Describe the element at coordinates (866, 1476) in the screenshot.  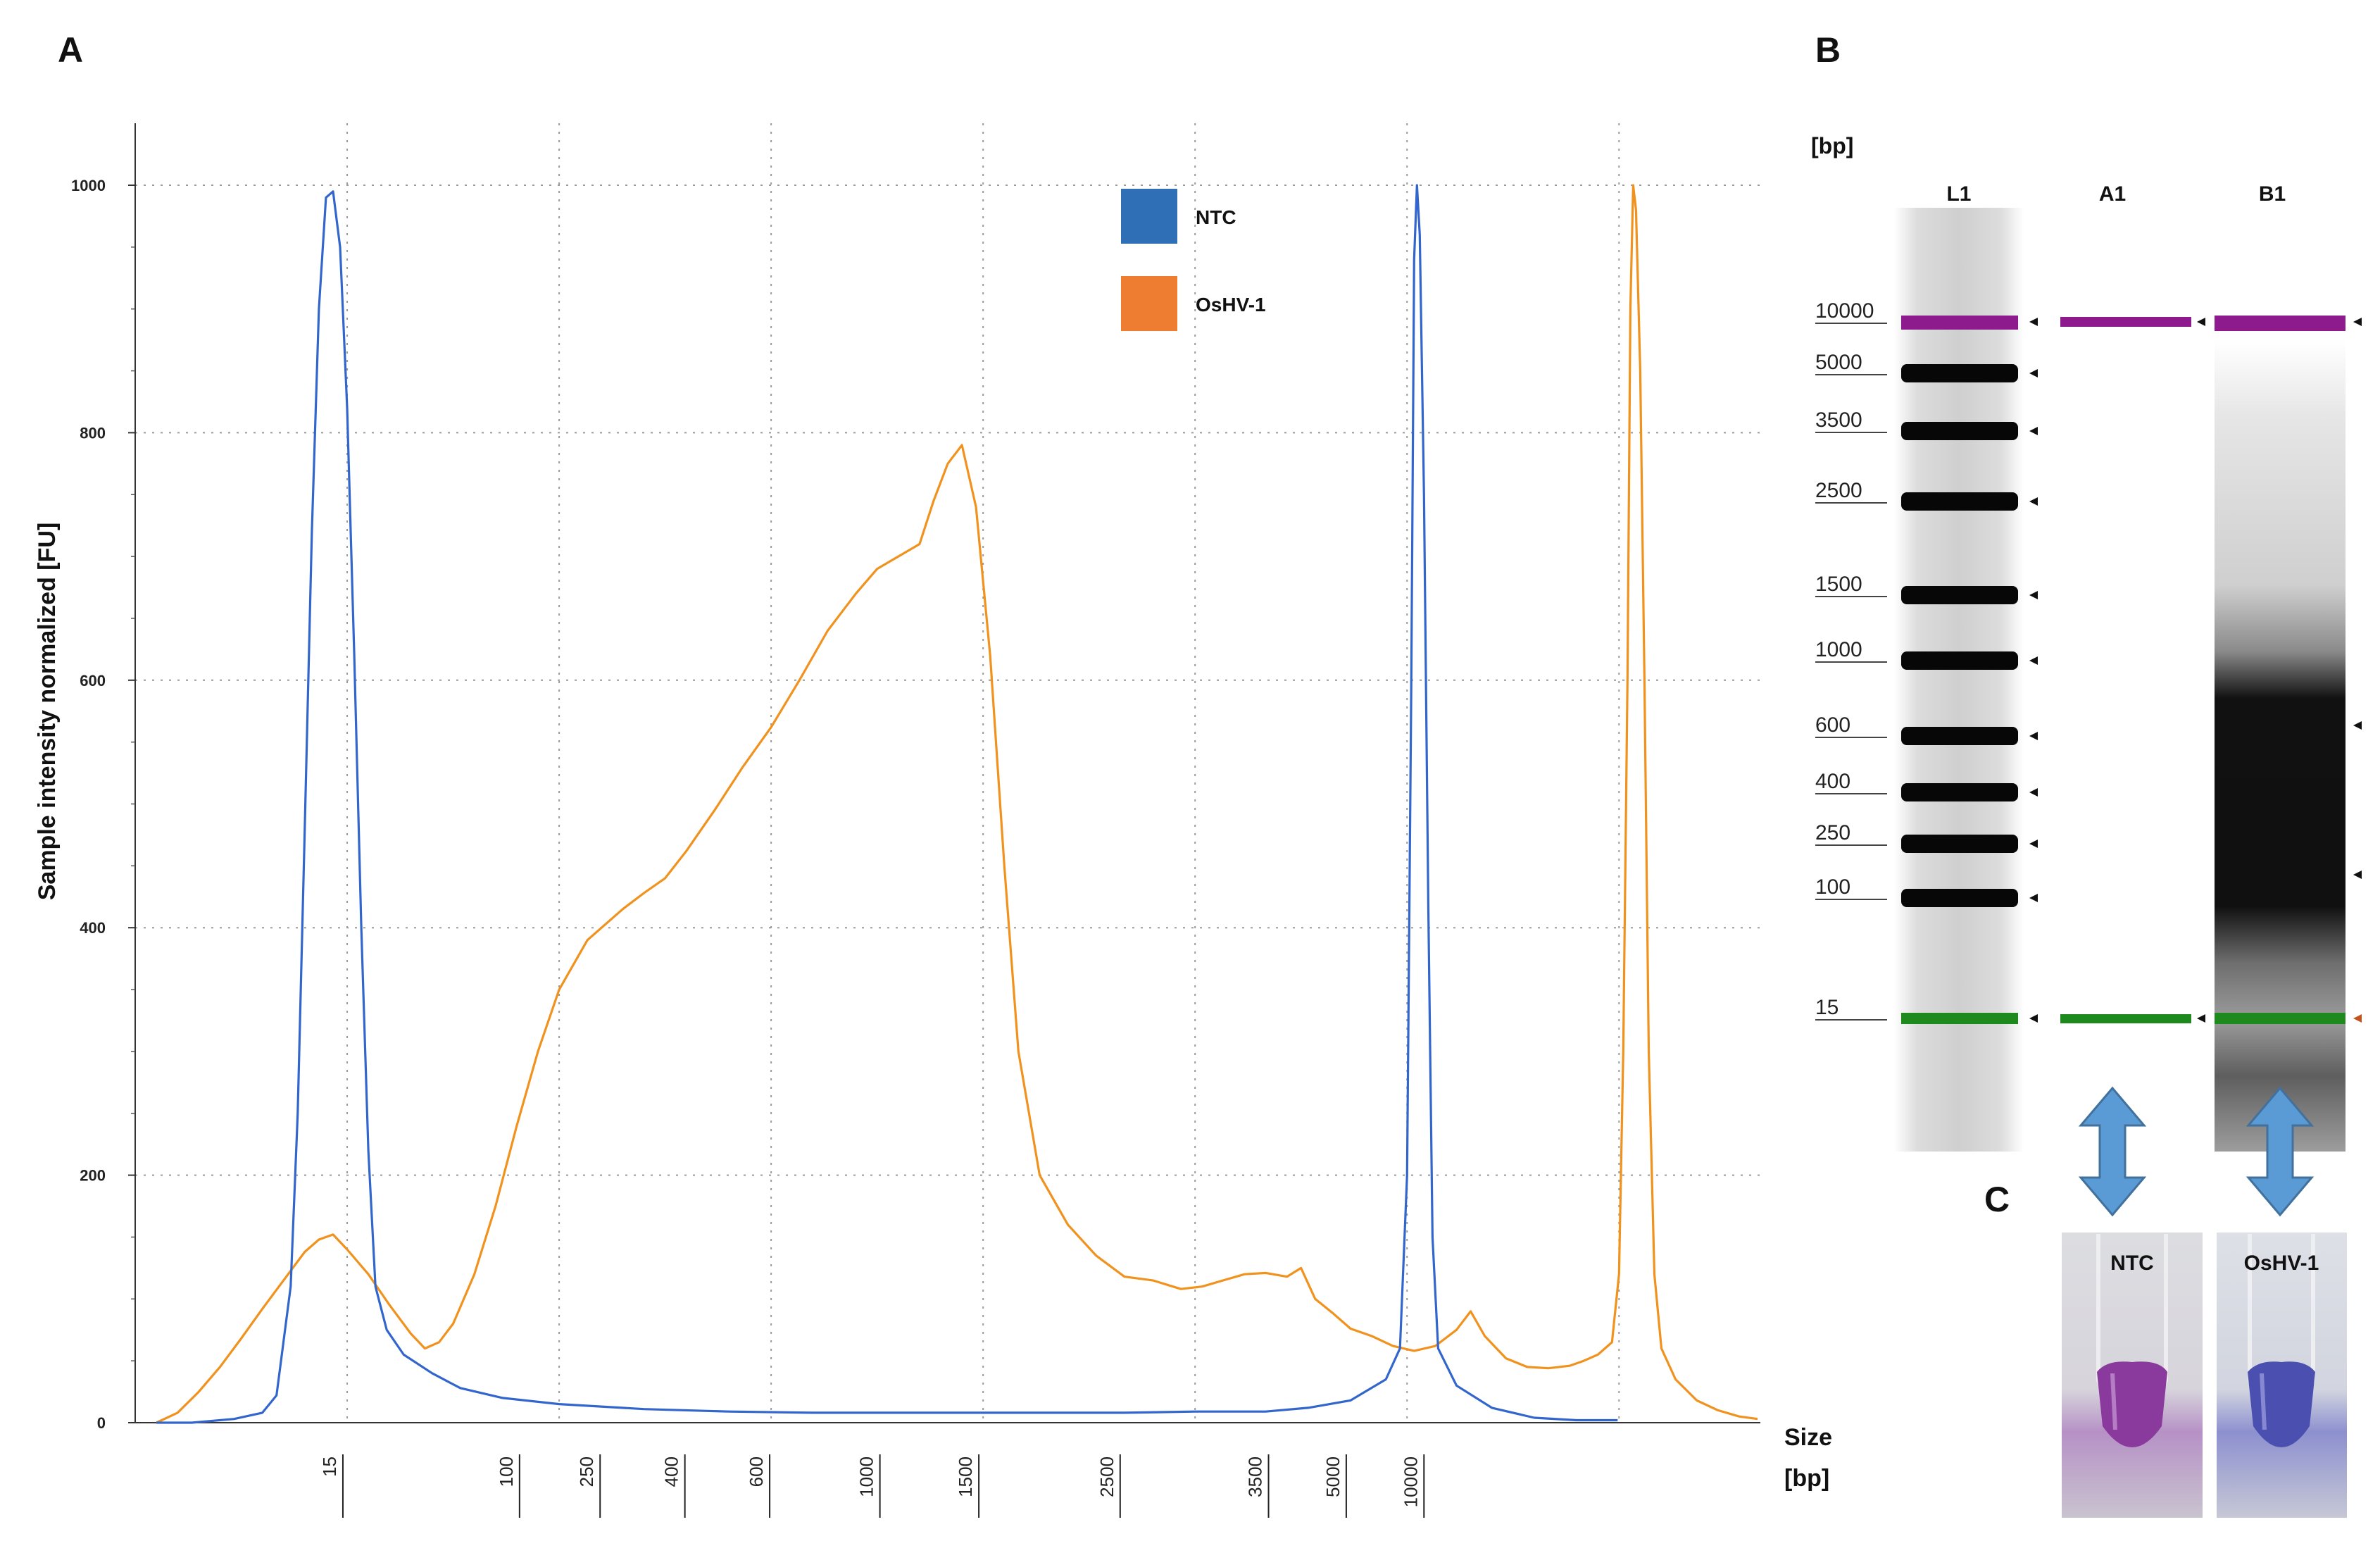
I see `x-tick-label-1000: 1000` at that location.